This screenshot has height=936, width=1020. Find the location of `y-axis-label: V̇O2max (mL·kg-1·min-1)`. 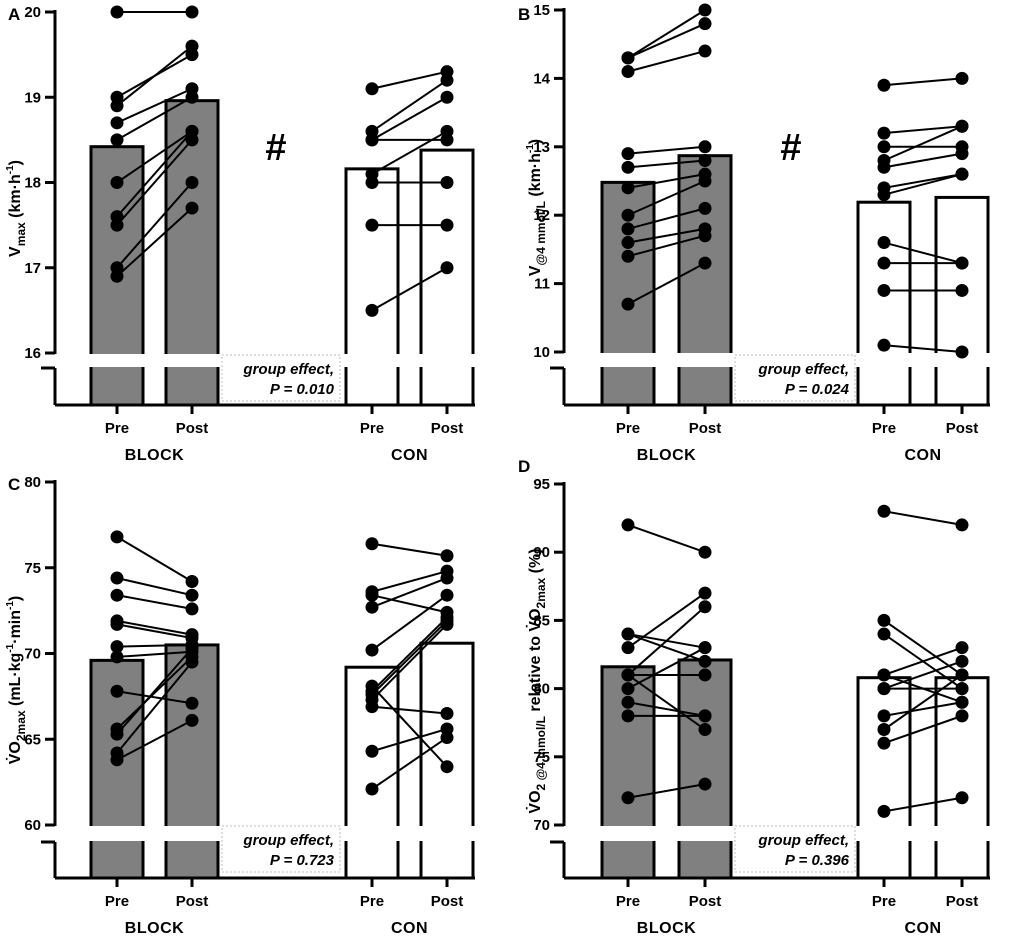

y-axis-label: V̇O2max (mL·kg-1·min-1) is located at coordinates (16, 680).